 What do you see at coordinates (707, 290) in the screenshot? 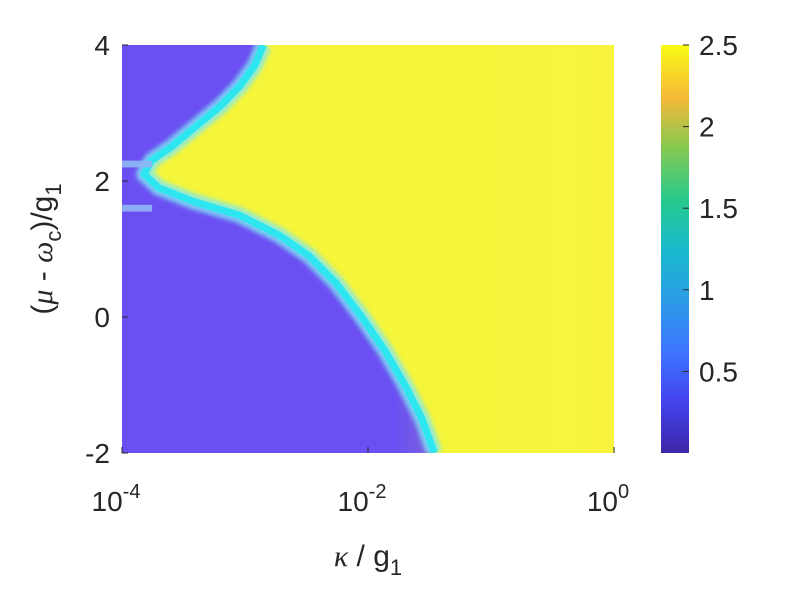
I see `colorbar-tick-label: 1` at bounding box center [707, 290].